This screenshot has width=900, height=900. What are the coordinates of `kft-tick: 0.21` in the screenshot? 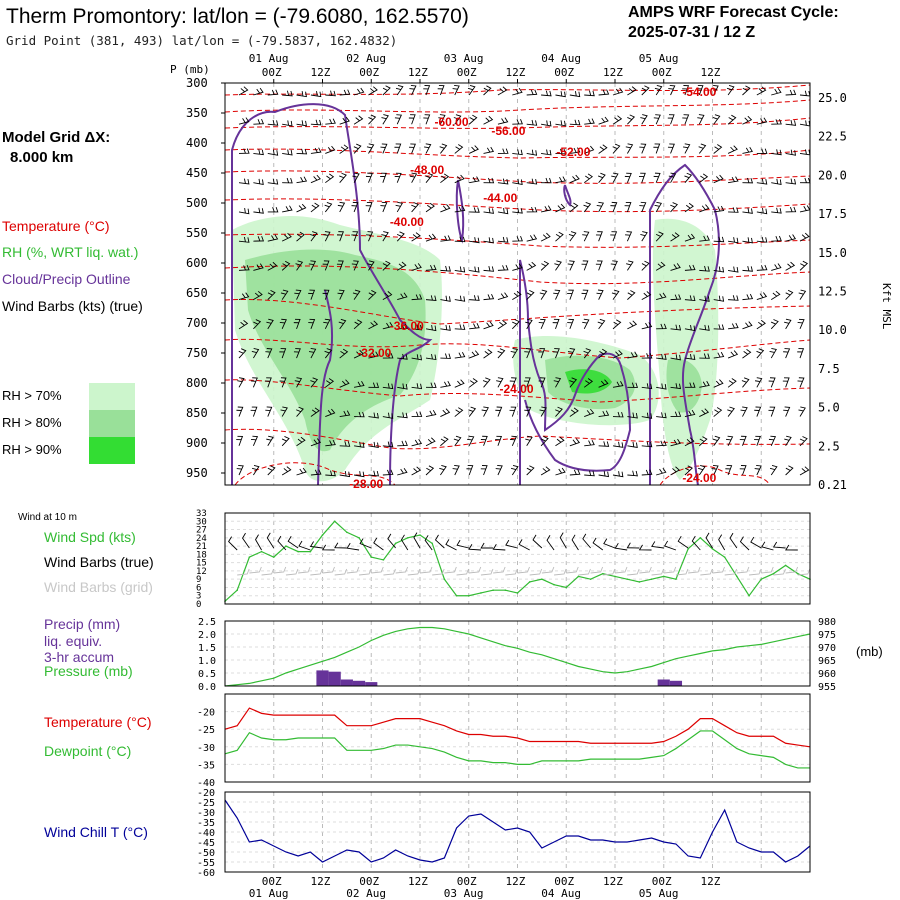 It's located at (832, 485).